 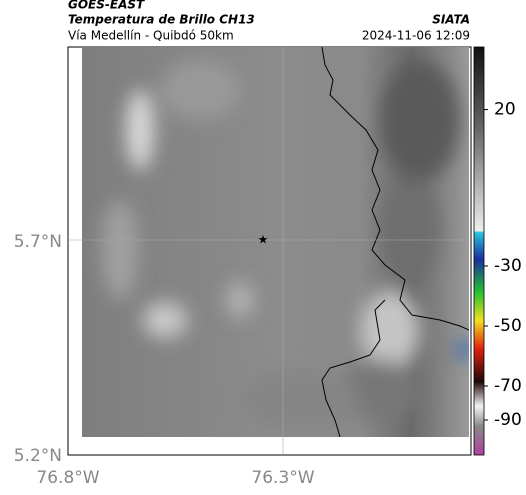 What do you see at coordinates (161, 20) in the screenshot?
I see `subtitle: Temperatura de Brillo CH13` at bounding box center [161, 20].